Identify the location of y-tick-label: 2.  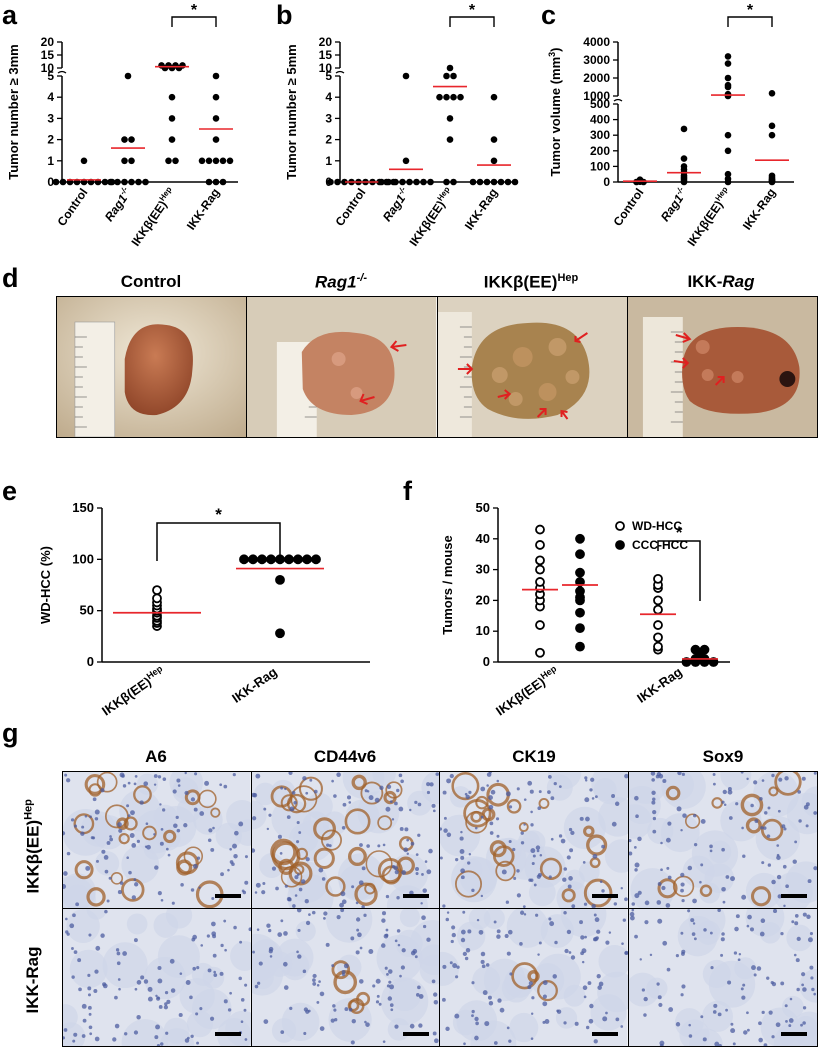
(50, 140).